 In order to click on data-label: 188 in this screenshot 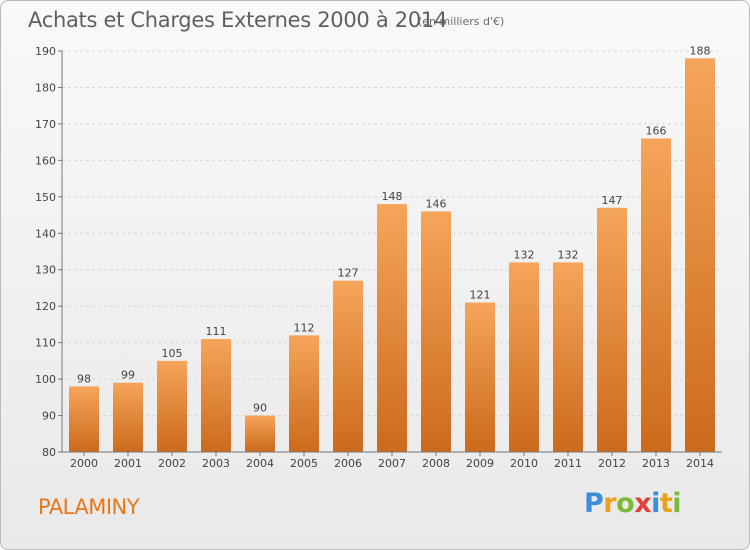, I will do `click(700, 50)`.